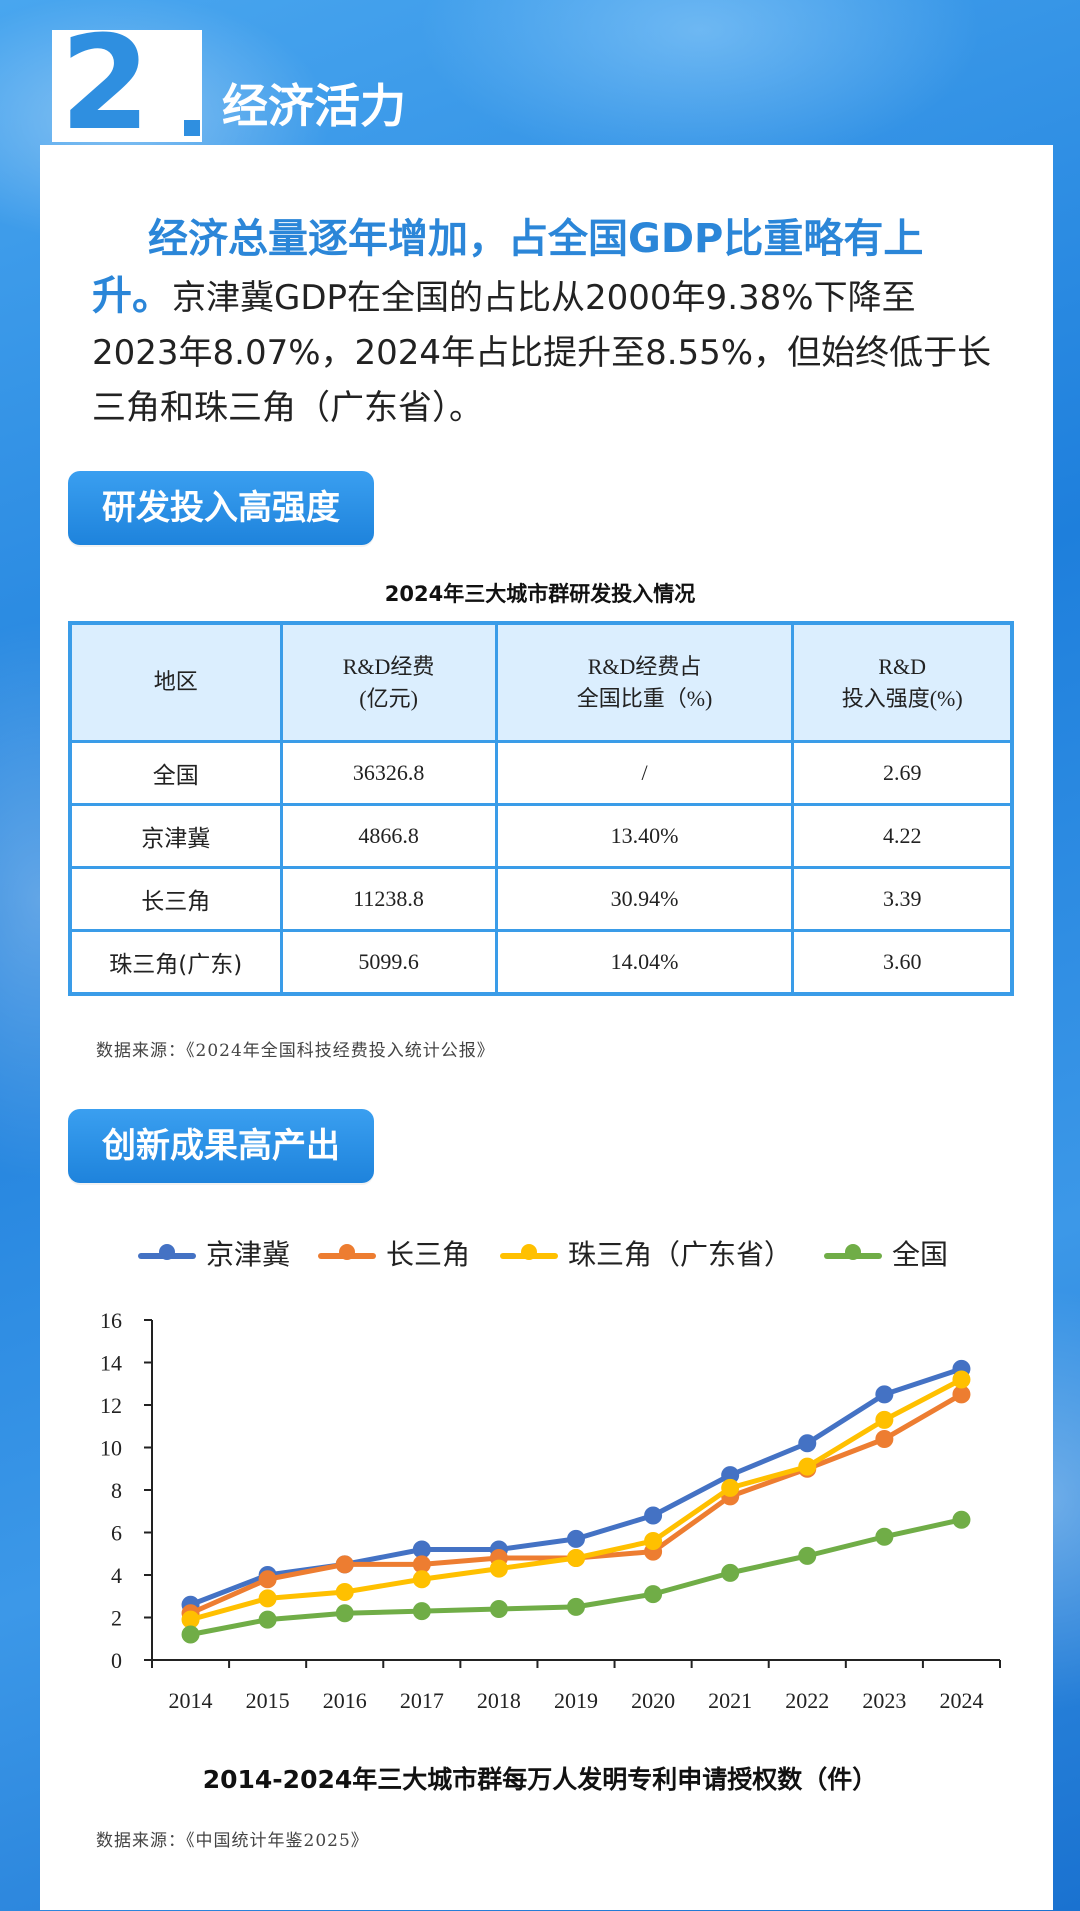  I want to click on x-tick-label: 2016, so click(345, 1699).